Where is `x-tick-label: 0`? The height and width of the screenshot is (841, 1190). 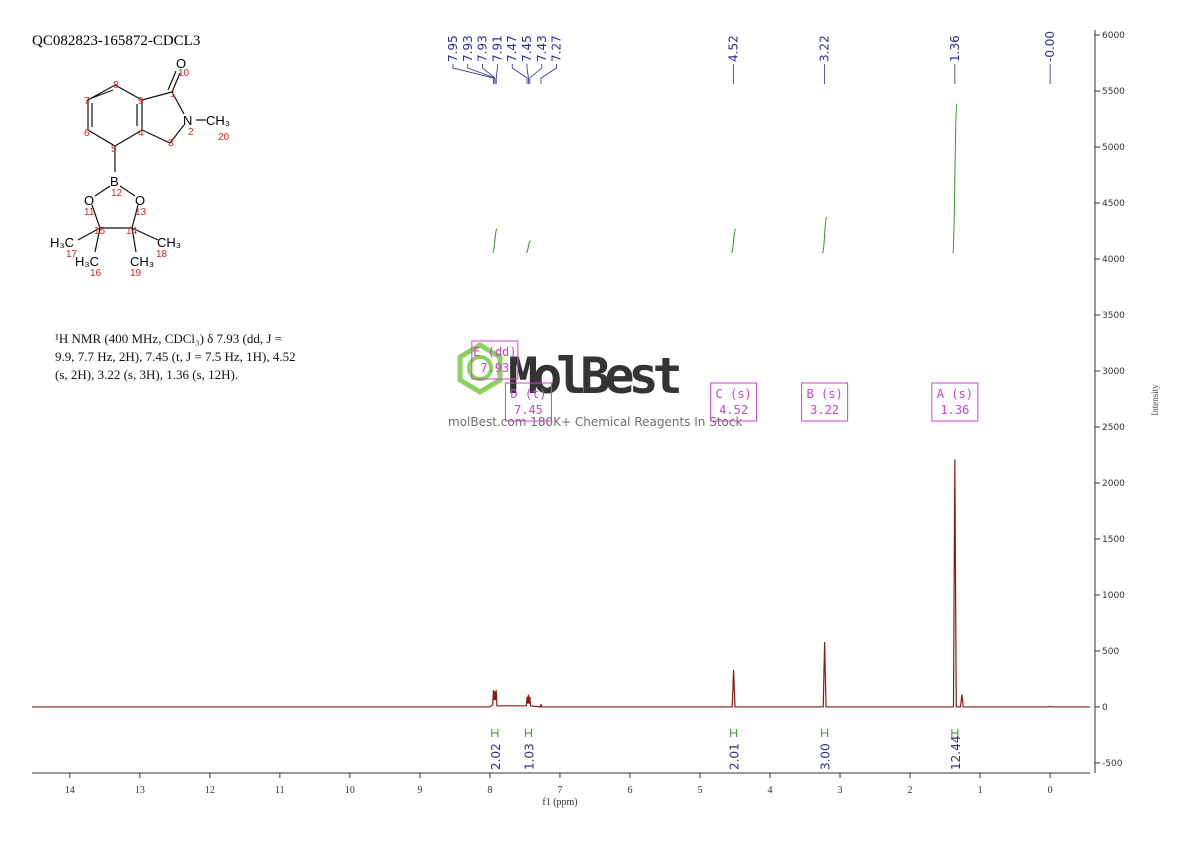
x-tick-label: 0 is located at coordinates (1050, 790).